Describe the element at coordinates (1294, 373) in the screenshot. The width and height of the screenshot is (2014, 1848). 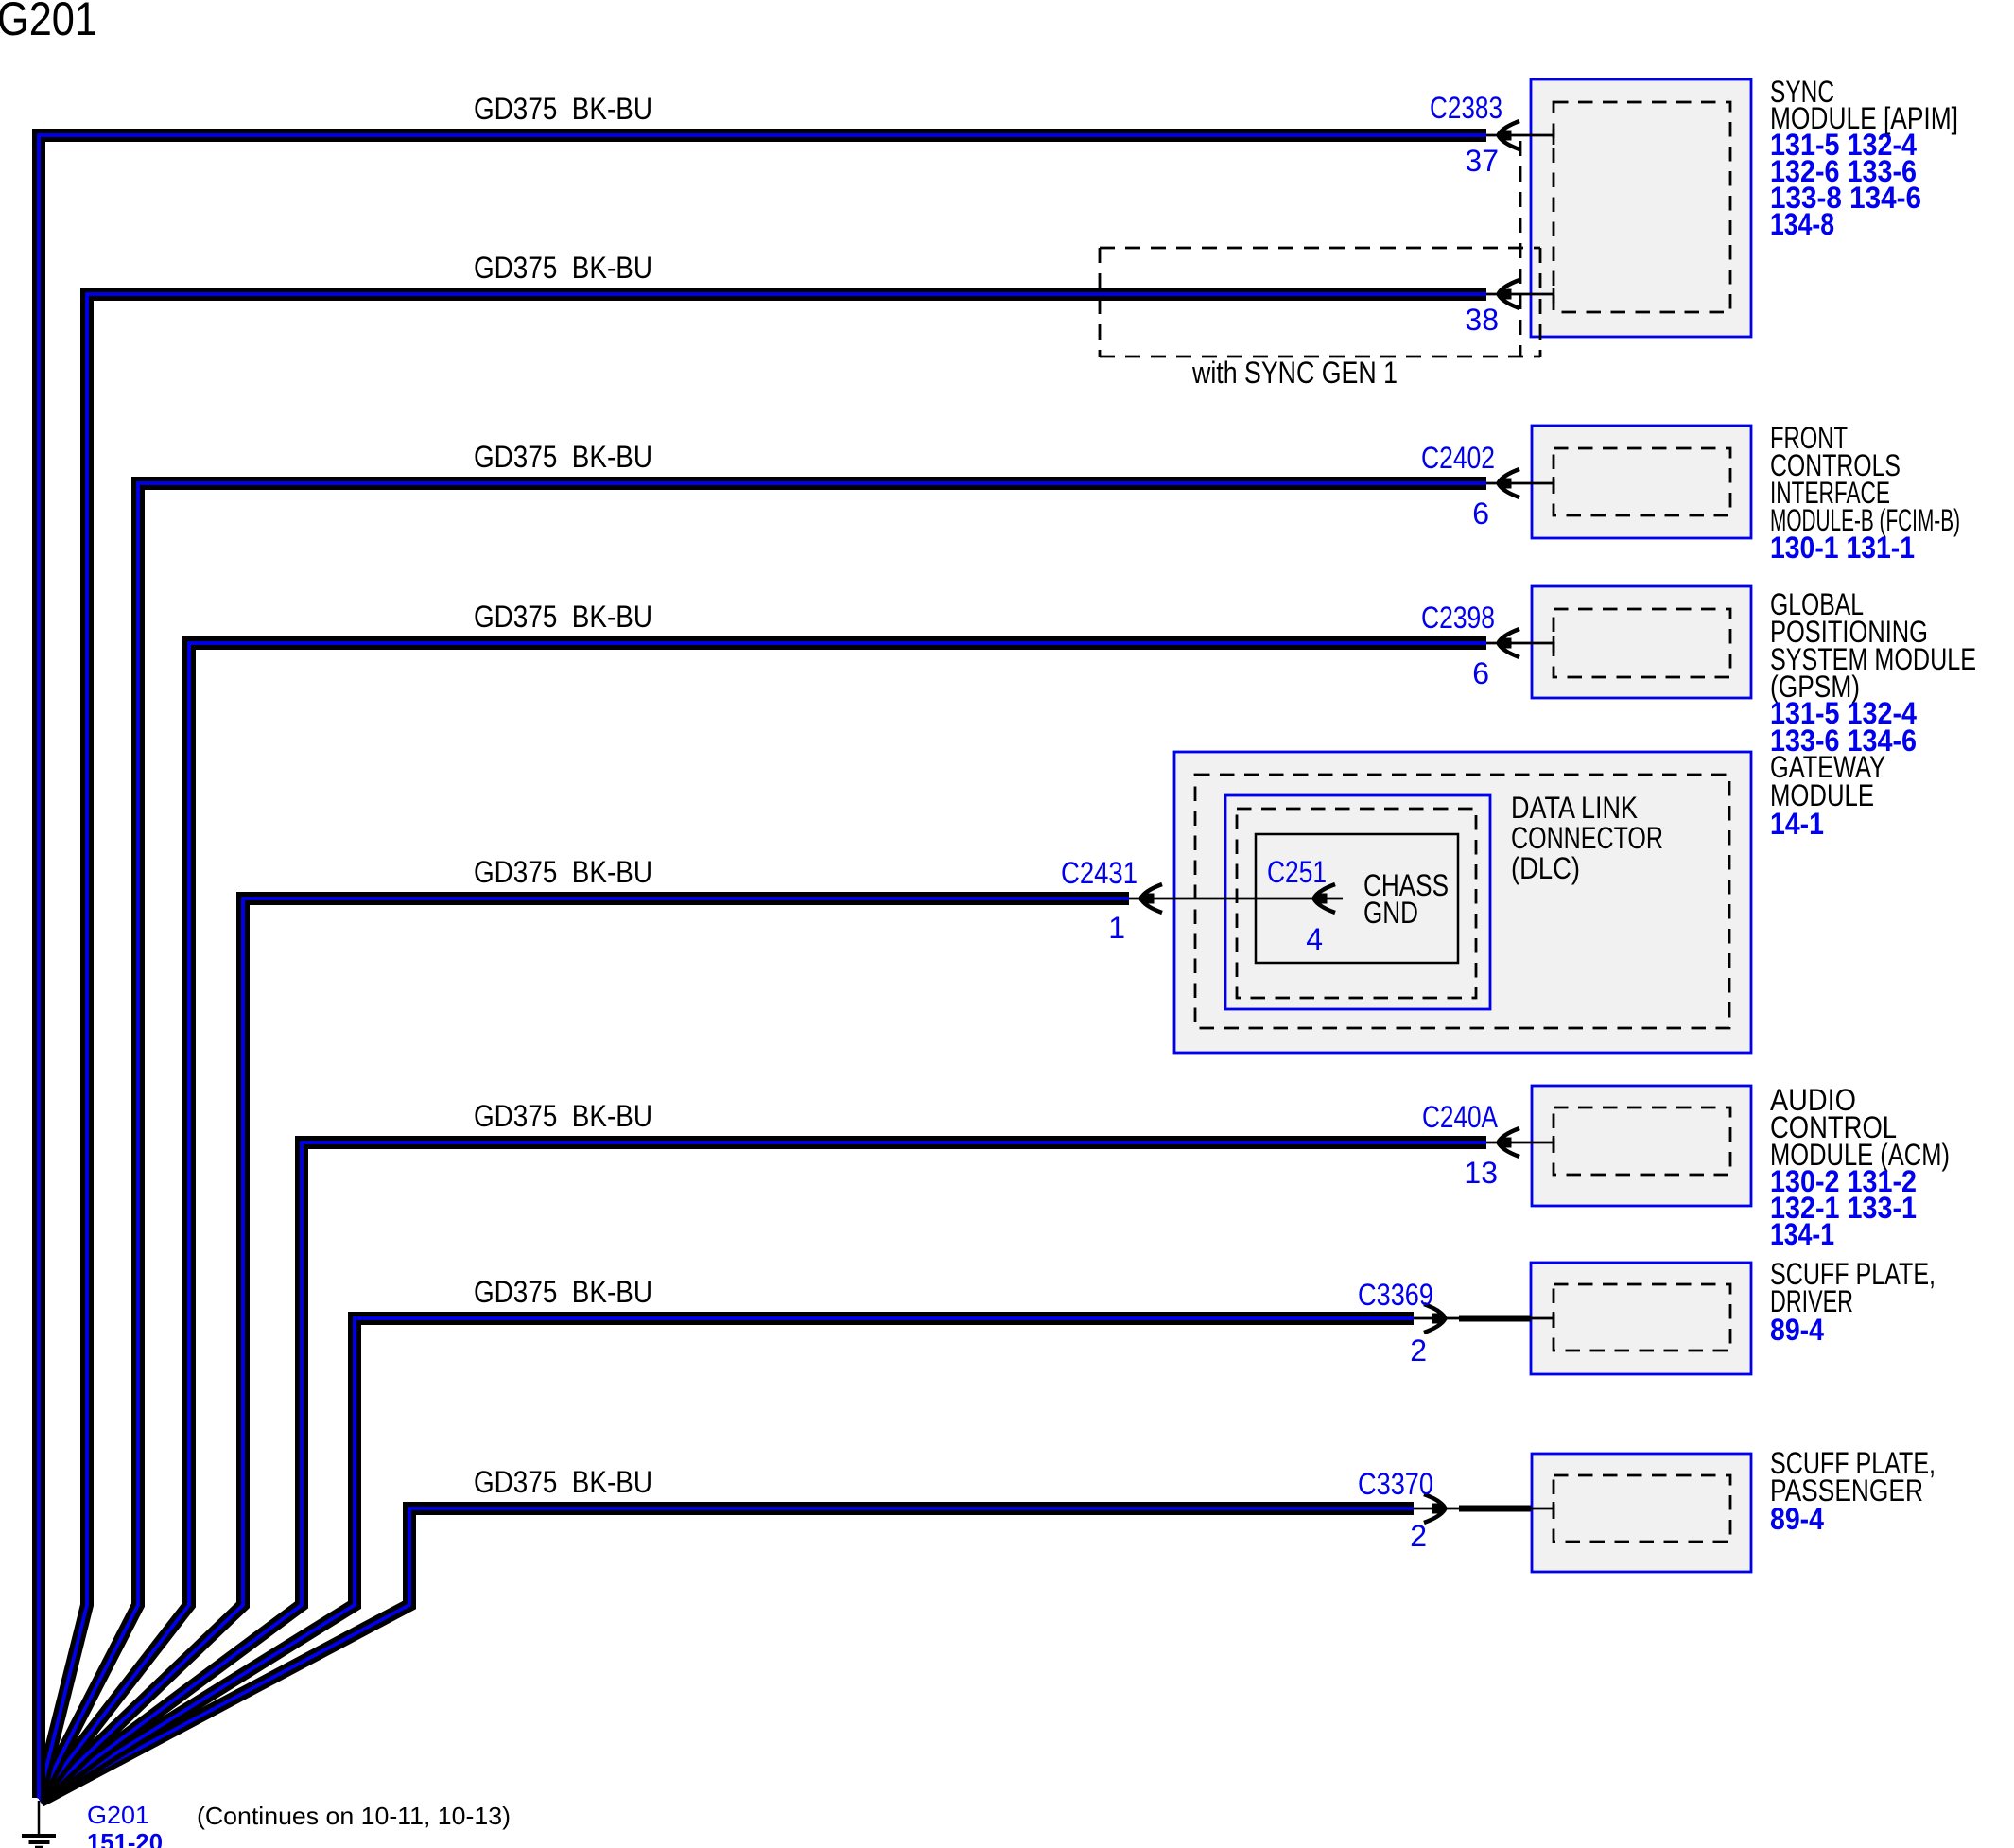
I see `svg-text: with SYNC GEN 1` at that location.